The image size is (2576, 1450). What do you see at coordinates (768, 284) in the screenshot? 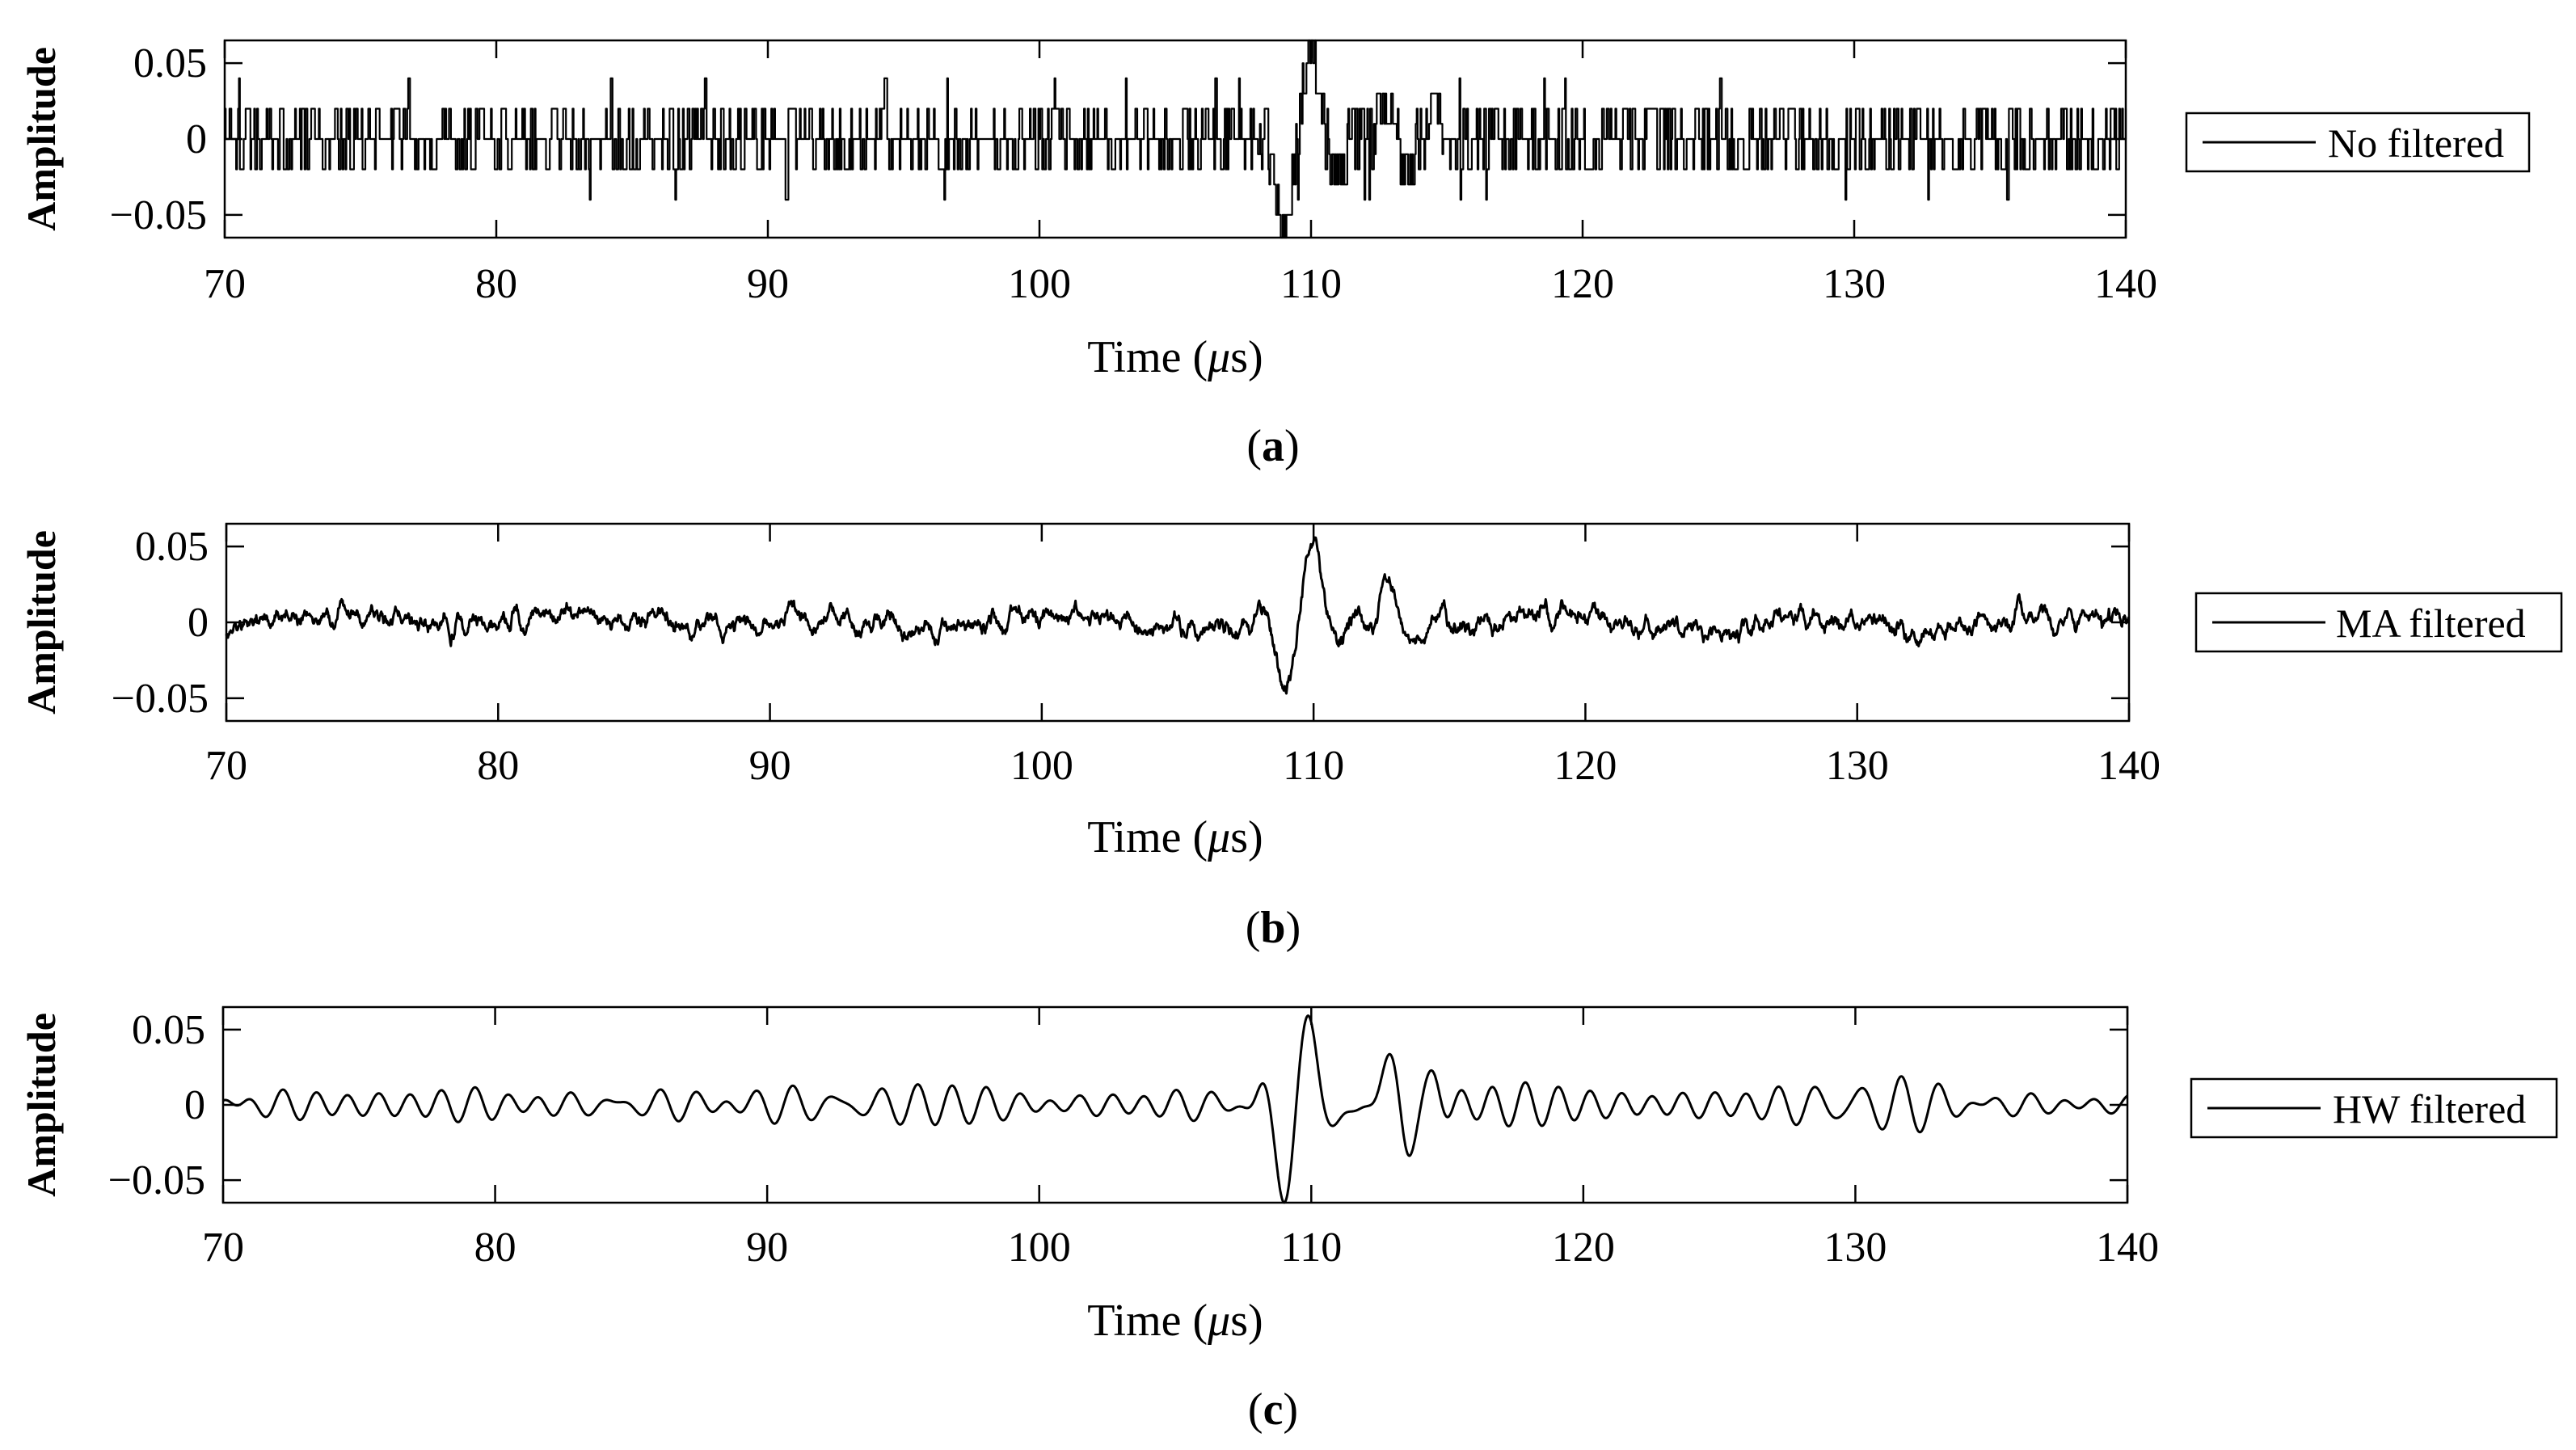
I see `panel-a-xtick-label: 90` at bounding box center [768, 284].